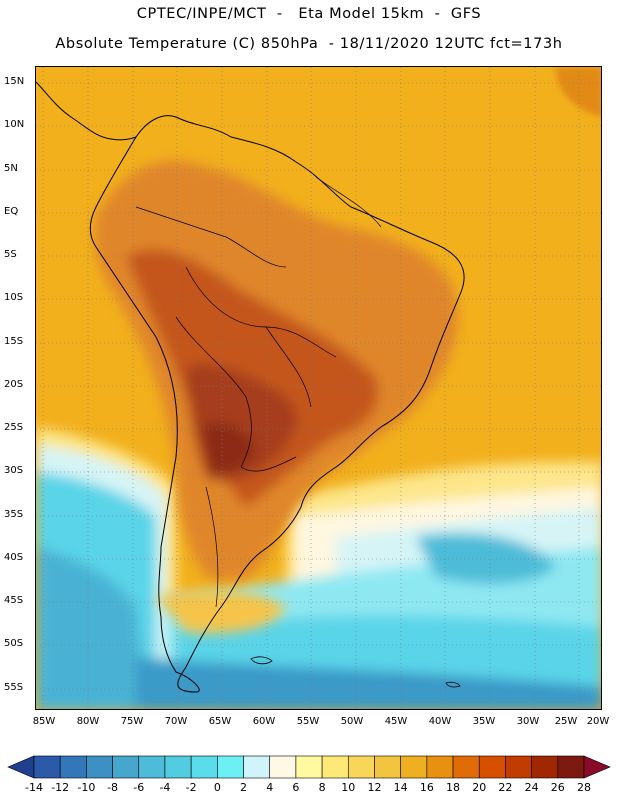 This screenshot has height=800, width=618. What do you see at coordinates (479, 787) in the screenshot?
I see `colorbar-tick-label: 20` at bounding box center [479, 787].